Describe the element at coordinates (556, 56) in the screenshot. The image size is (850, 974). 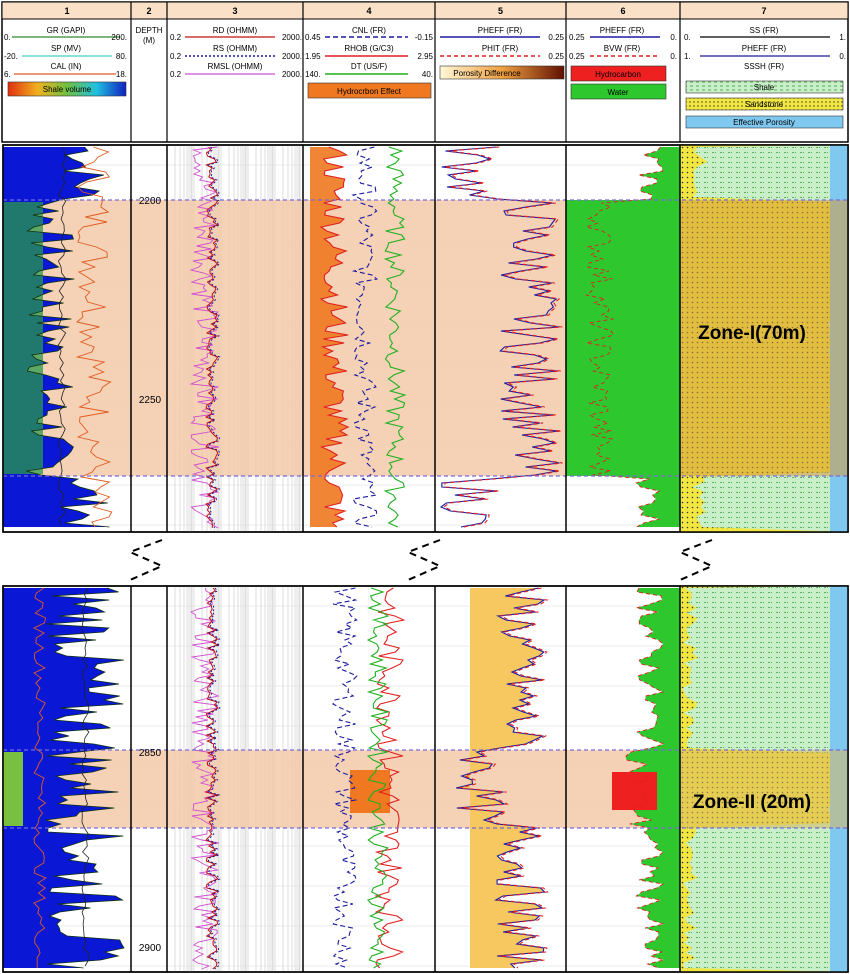
I see `phit-max: 0.25` at that location.